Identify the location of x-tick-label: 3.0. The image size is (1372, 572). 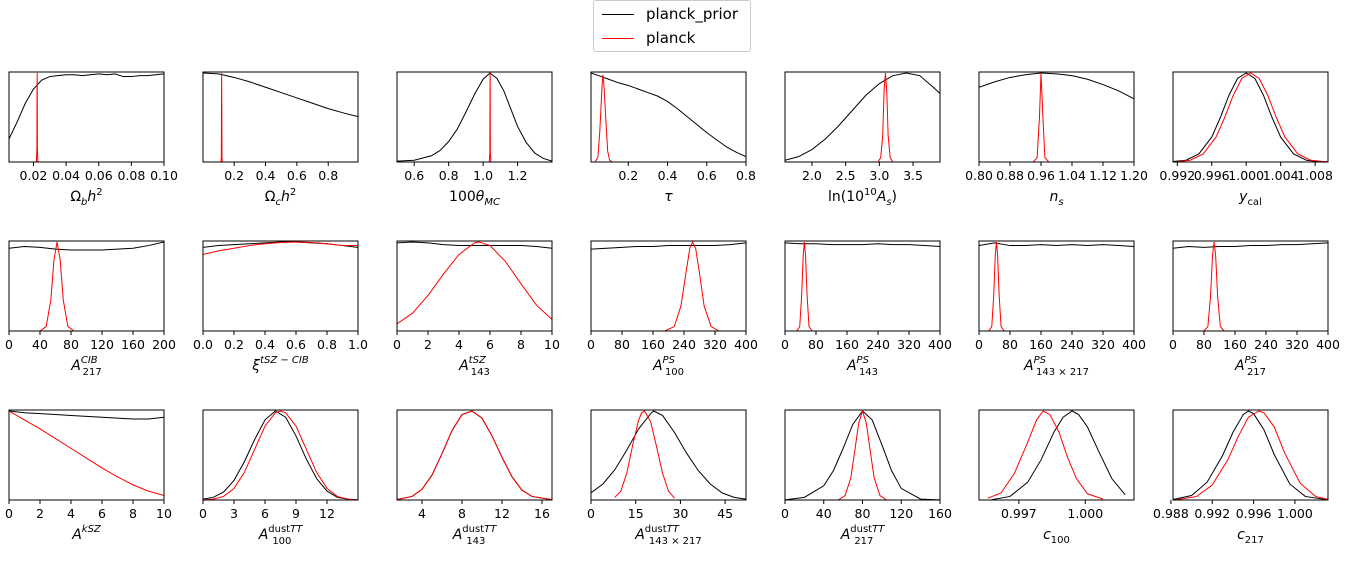
(879, 175).